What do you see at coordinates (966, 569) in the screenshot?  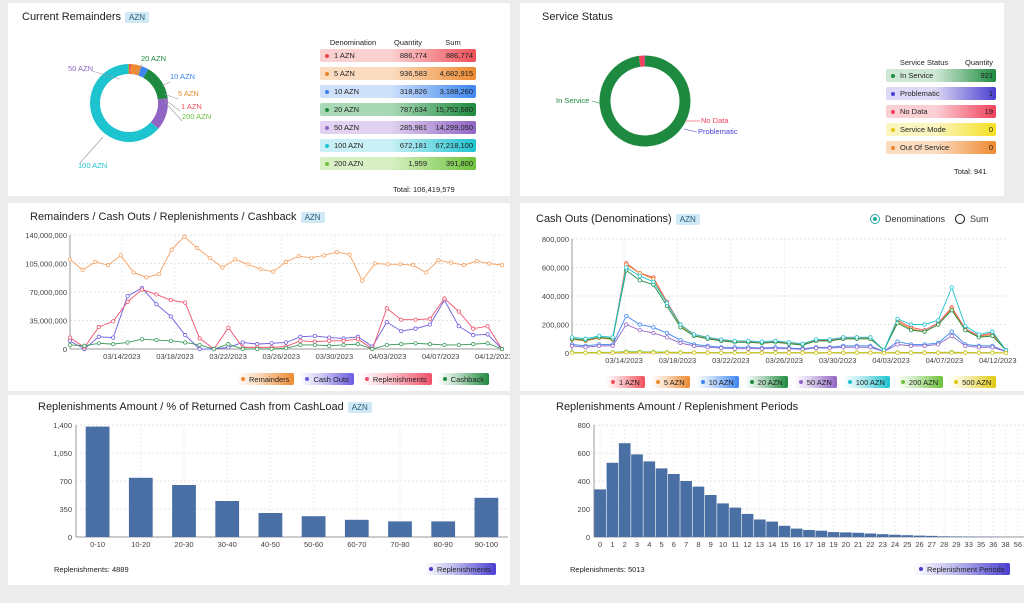 I see `legend-label: Replenishment Periods` at bounding box center [966, 569].